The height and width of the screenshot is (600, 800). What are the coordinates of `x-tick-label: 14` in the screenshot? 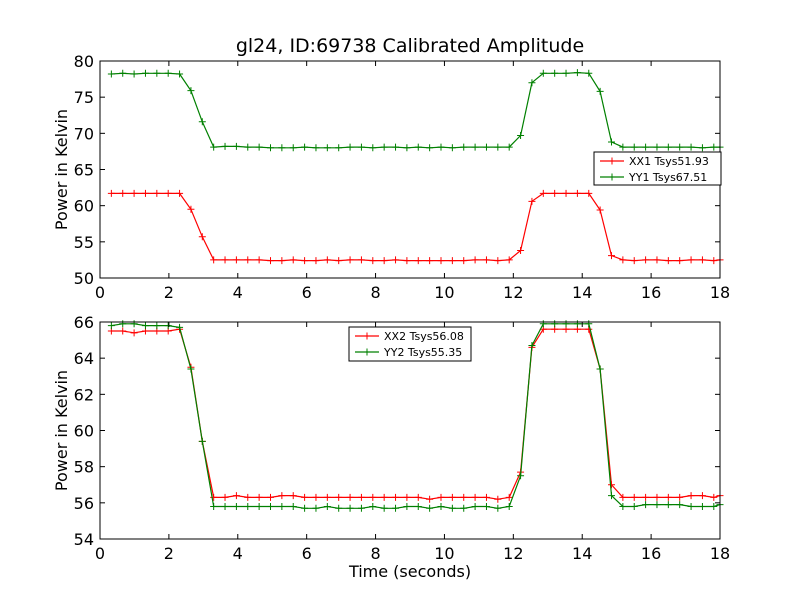 It's located at (582, 553).